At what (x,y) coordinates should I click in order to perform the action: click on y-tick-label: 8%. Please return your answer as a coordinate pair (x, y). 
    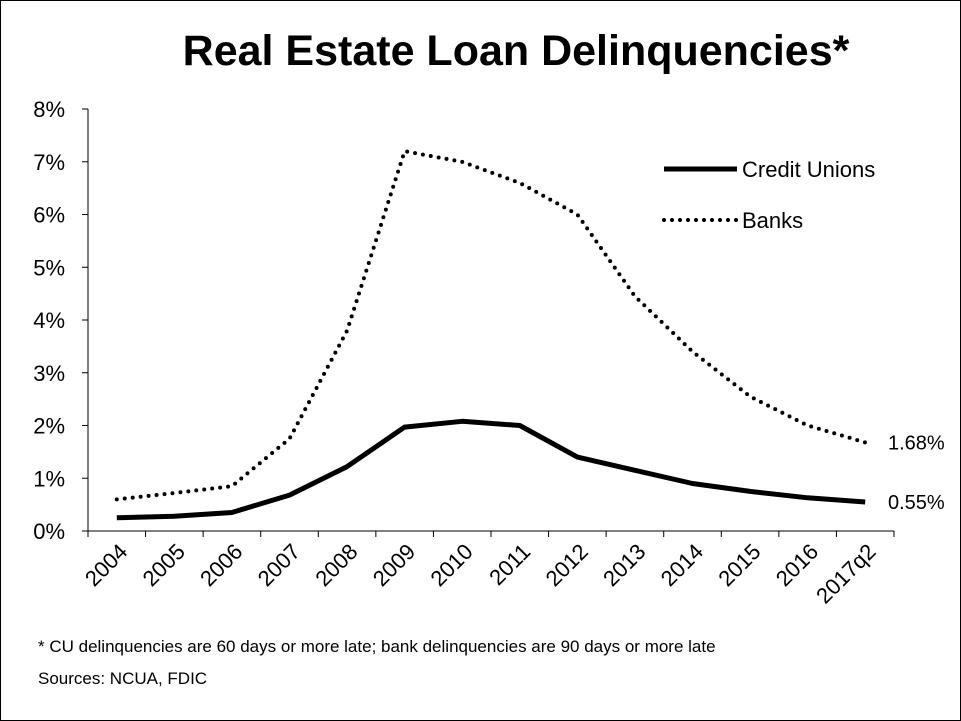
    Looking at the image, I should click on (49, 109).